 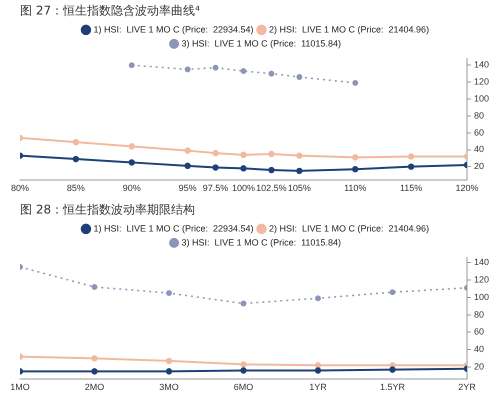 What do you see at coordinates (187, 188) in the screenshot?
I see `x-tick-label: 95%` at bounding box center [187, 188].